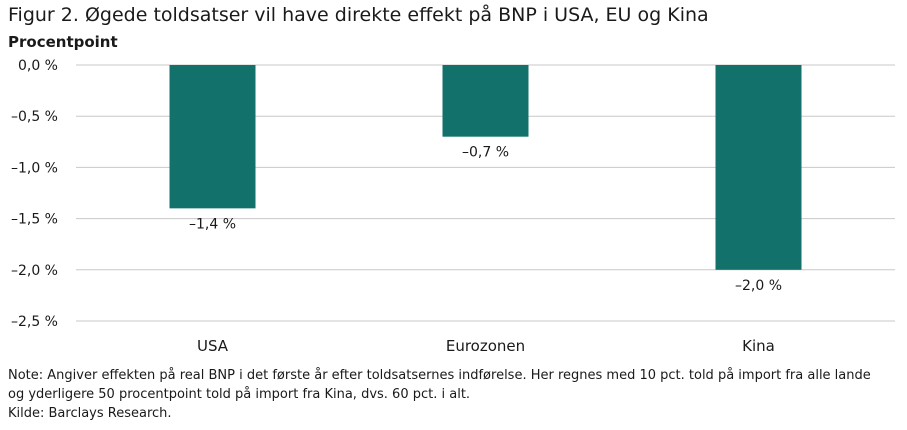 This screenshot has height=430, width=907. I want to click on y-tick-label: –0,5 %, so click(34, 117).